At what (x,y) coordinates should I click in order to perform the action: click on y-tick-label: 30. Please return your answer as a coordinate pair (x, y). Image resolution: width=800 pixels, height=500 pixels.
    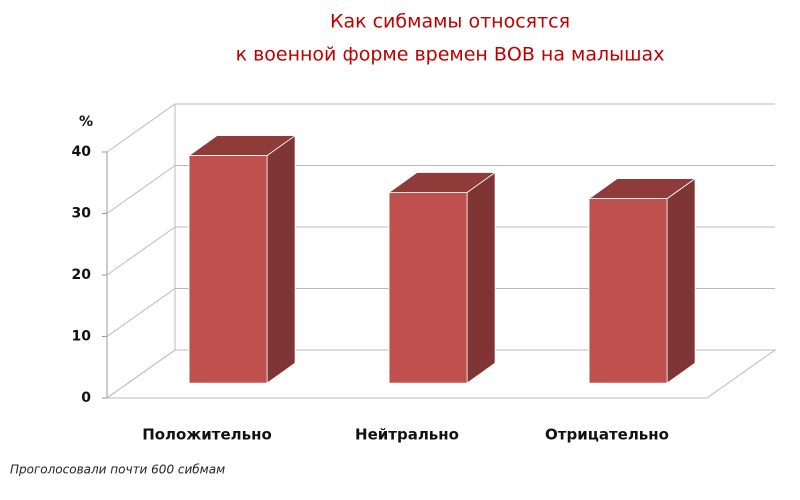
    Looking at the image, I should click on (82, 214).